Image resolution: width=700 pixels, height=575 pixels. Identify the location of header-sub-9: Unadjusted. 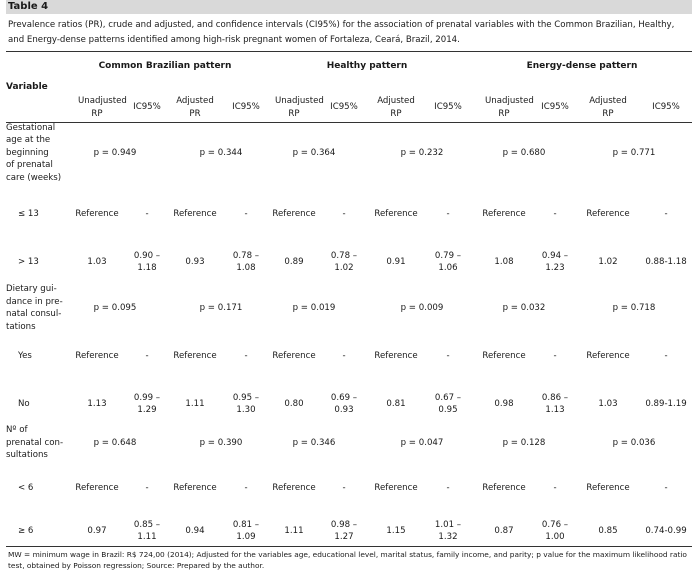
(509, 101).